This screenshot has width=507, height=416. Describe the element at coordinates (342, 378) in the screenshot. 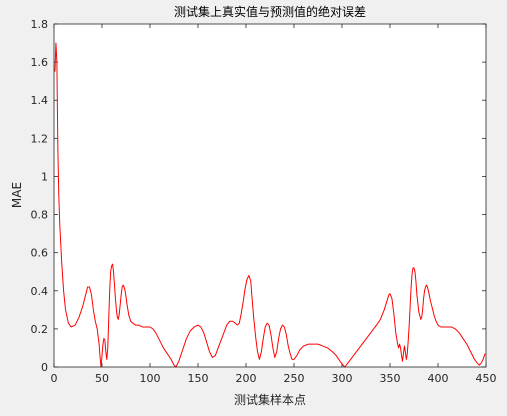

I see `x-tick-label: 300` at that location.